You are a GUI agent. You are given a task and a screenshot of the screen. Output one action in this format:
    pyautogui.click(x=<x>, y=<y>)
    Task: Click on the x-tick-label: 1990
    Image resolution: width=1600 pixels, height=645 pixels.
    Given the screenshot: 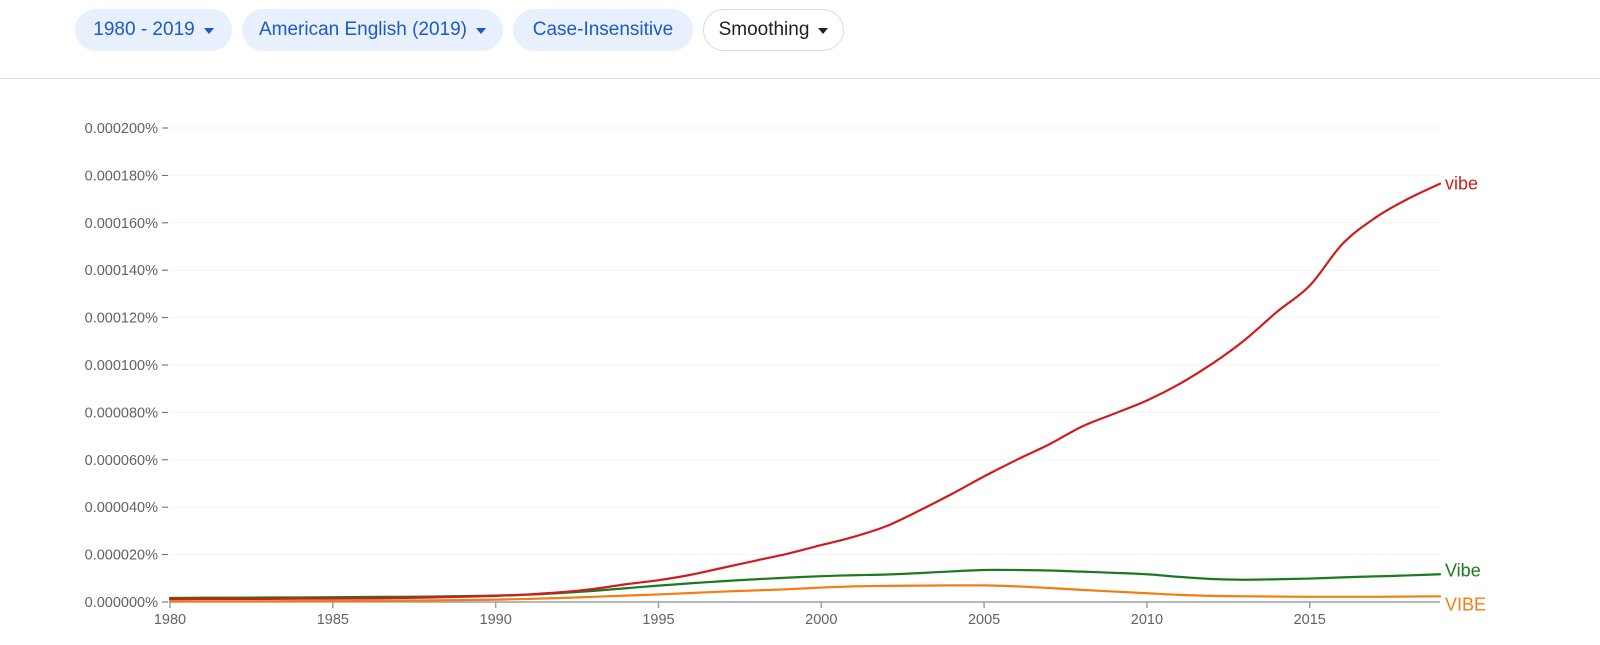 What is the action you would take?
    pyautogui.click(x=496, y=620)
    